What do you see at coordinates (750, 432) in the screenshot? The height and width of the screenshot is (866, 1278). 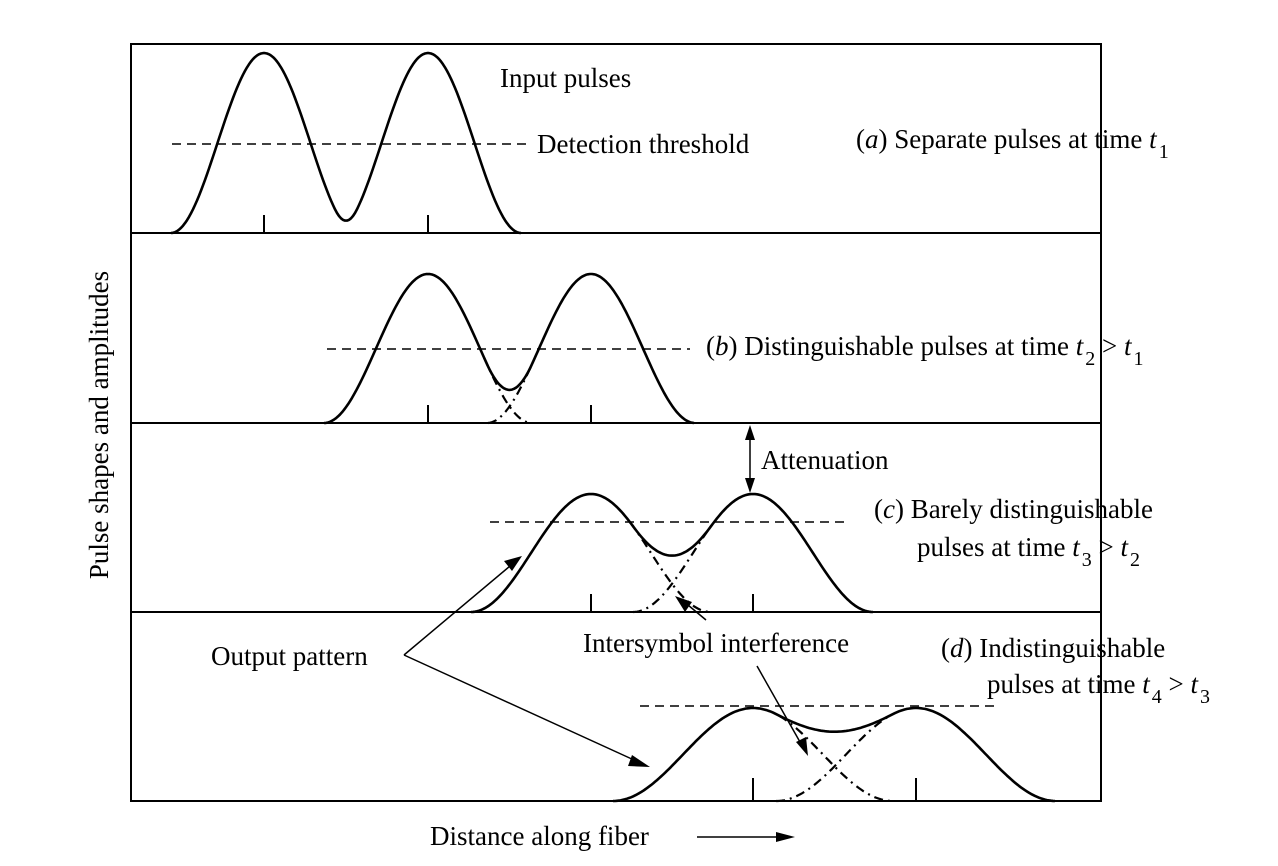 I see `attenuation-arrow-head-up` at bounding box center [750, 432].